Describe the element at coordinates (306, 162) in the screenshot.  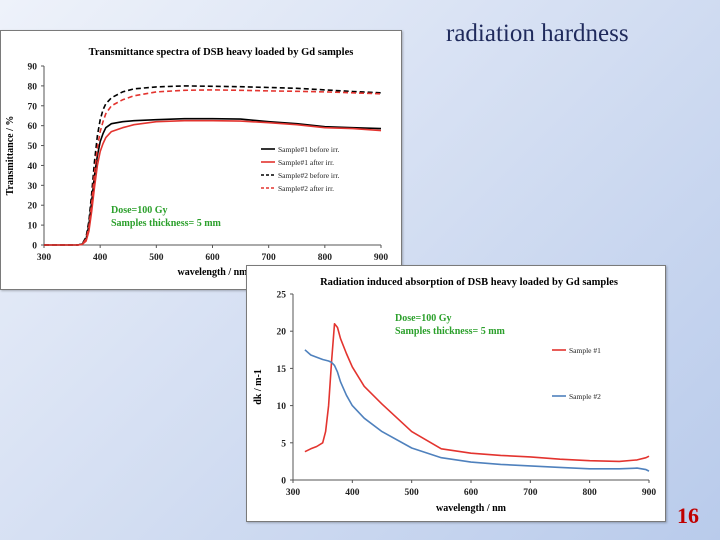
I see `legend-label-2: Sample#1 after irr.` at that location.